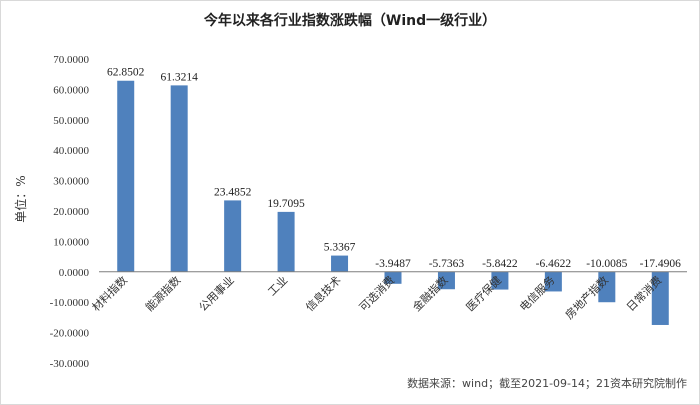 The width and height of the screenshot is (700, 405). What do you see at coordinates (71, 90) in the screenshot?
I see `y-tick-label: 60.0000` at bounding box center [71, 90].